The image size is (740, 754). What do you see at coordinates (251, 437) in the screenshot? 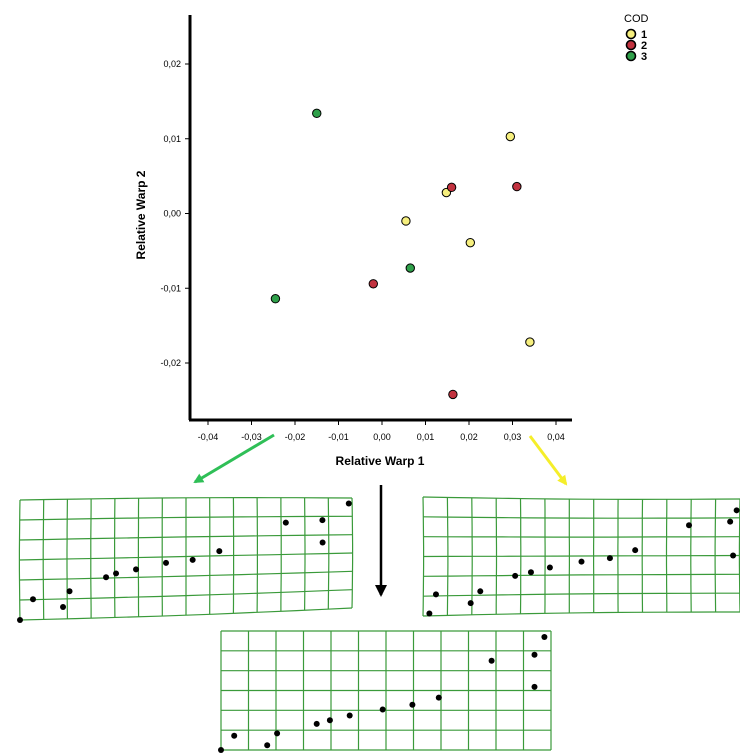
I see `x-tick-label: -0,03` at bounding box center [251, 437].